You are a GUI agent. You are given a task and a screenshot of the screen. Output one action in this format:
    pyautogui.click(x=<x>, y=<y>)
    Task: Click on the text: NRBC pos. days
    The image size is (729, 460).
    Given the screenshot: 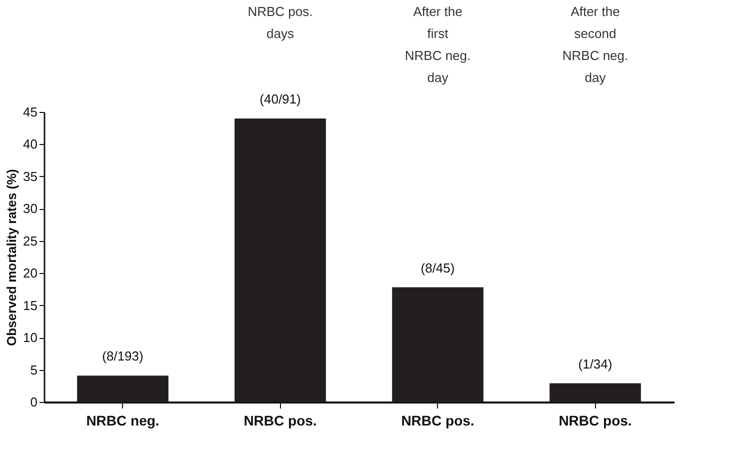 What is the action you would take?
    pyautogui.click(x=280, y=22)
    